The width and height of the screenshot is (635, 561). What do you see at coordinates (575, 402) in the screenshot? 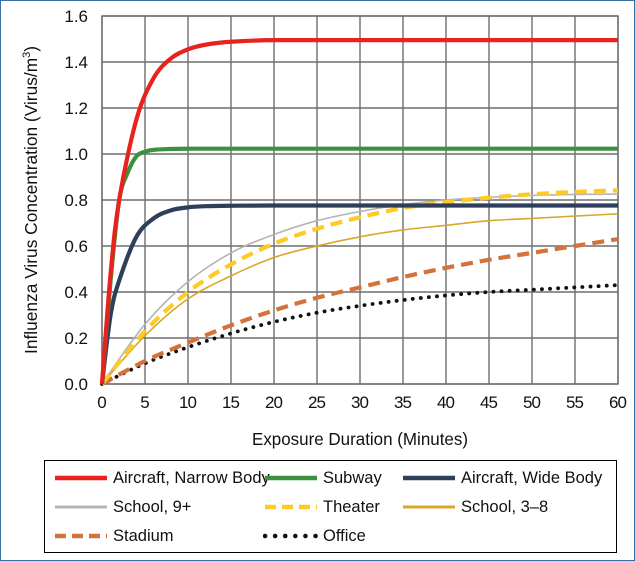
I see `x-tick-label: 55` at bounding box center [575, 402].